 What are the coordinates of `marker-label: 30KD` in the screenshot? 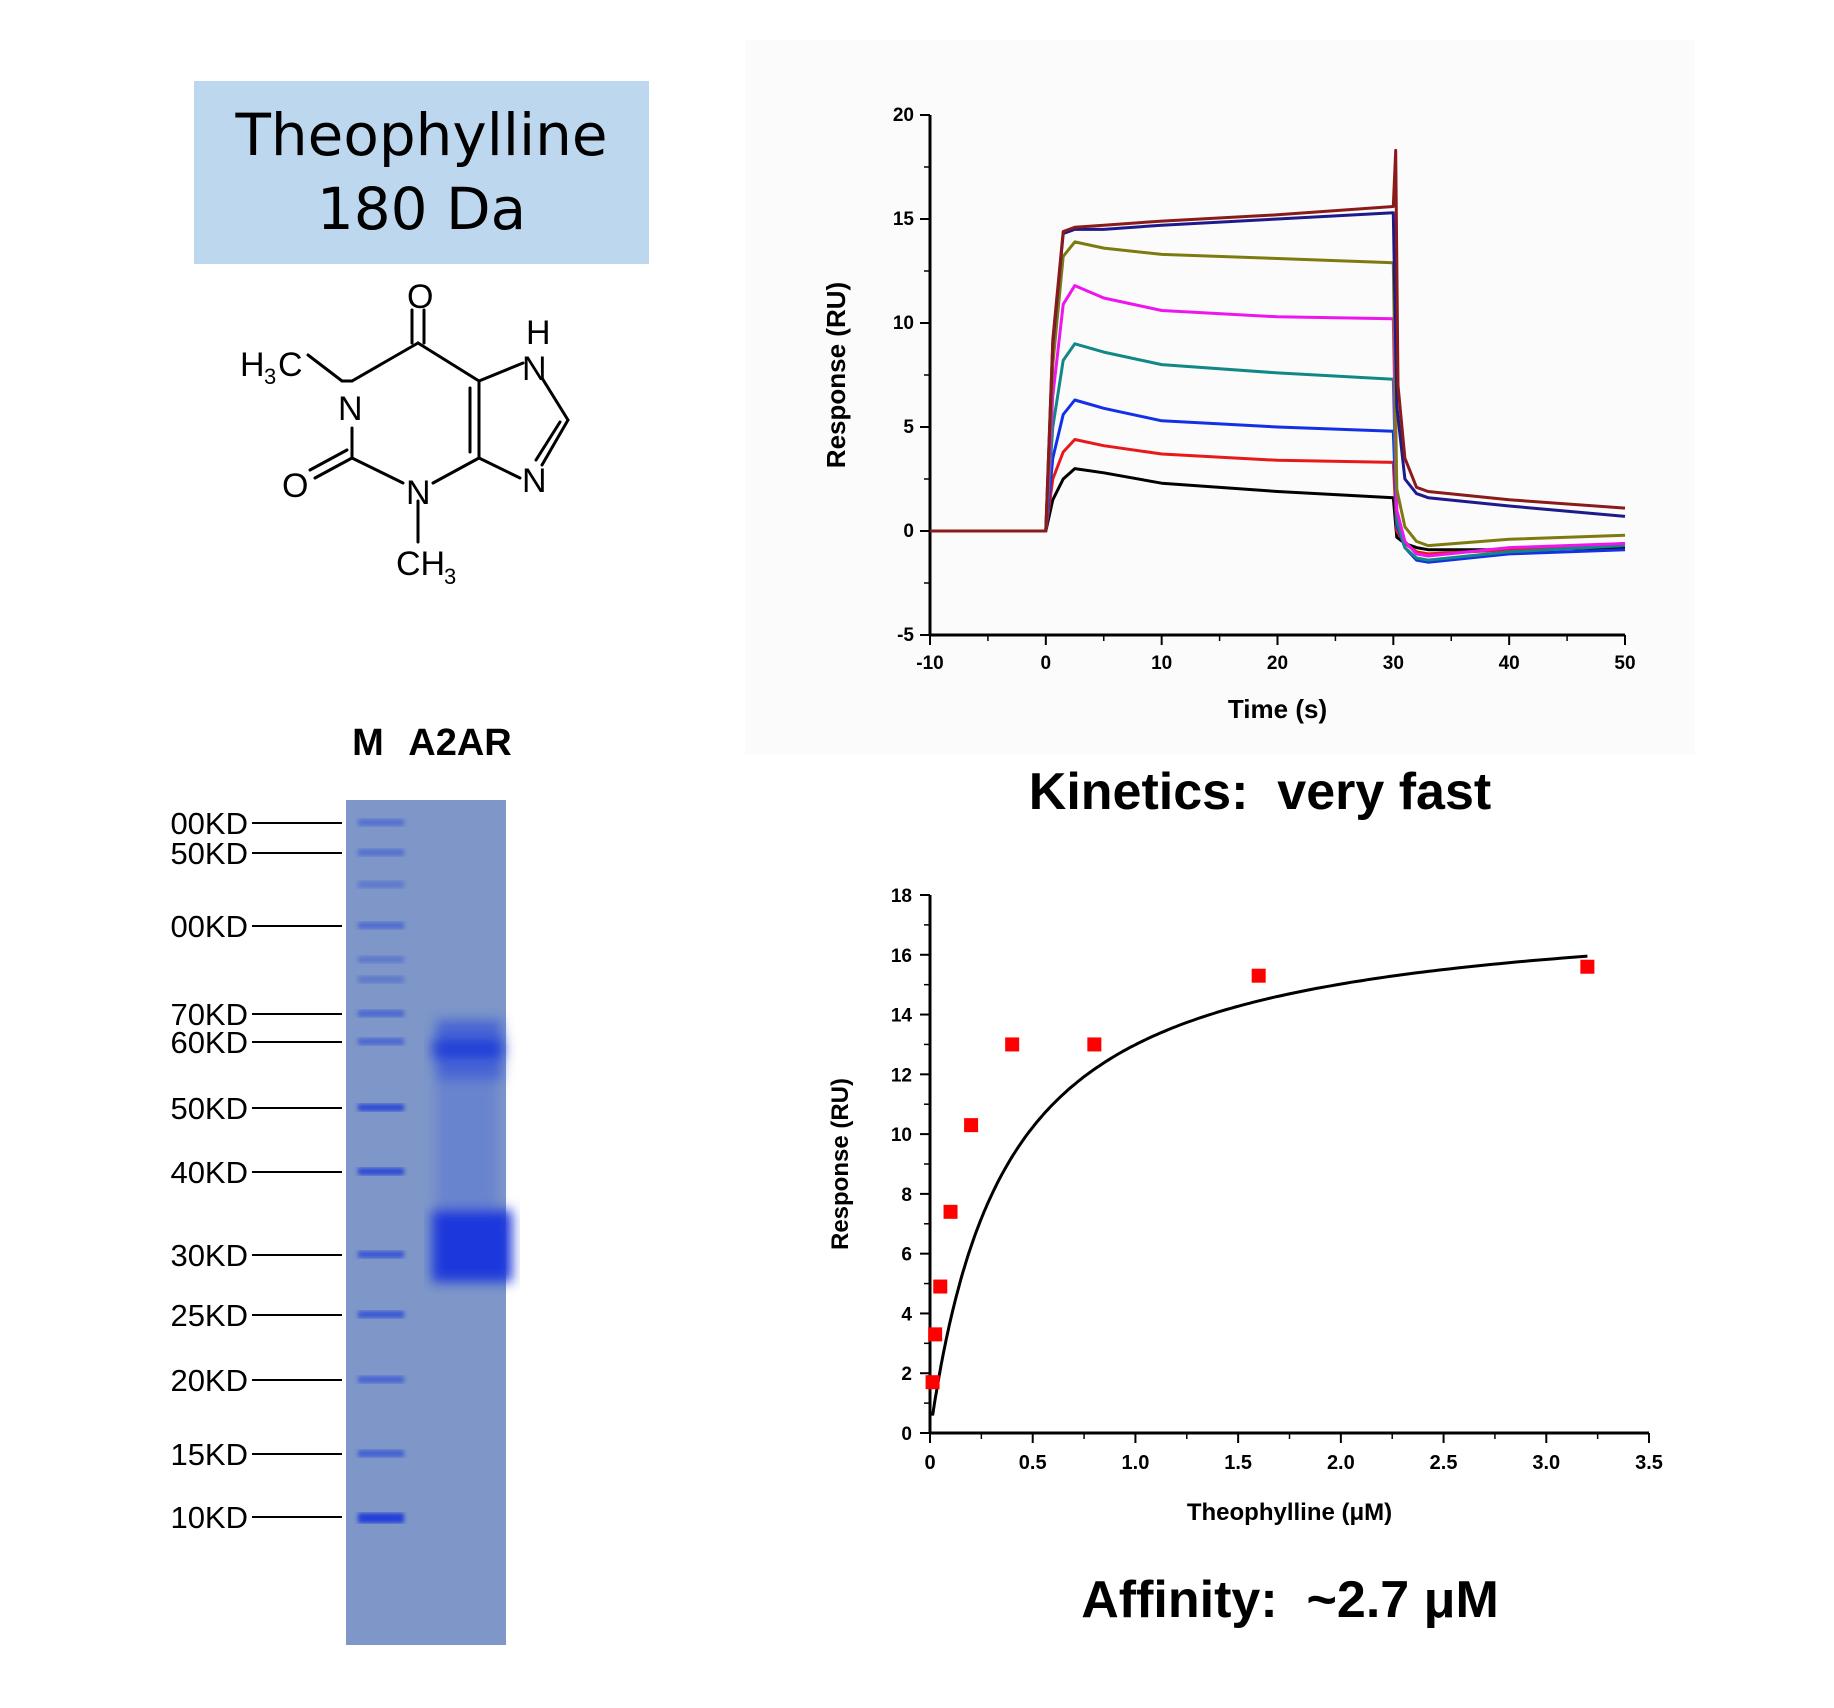 It's located at (209, 1255).